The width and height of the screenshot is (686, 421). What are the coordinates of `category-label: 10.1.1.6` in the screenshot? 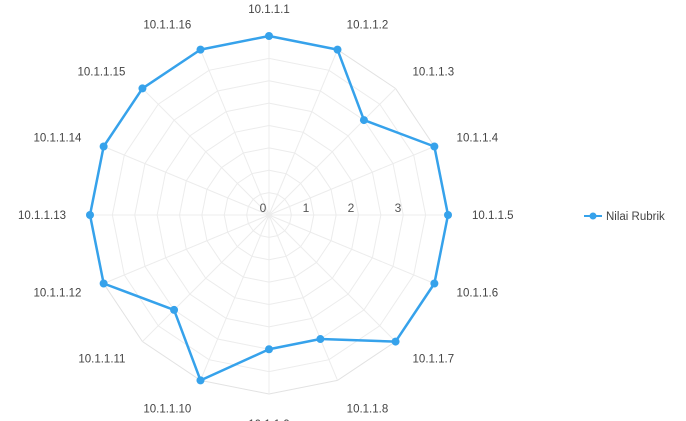 It's located at (478, 294).